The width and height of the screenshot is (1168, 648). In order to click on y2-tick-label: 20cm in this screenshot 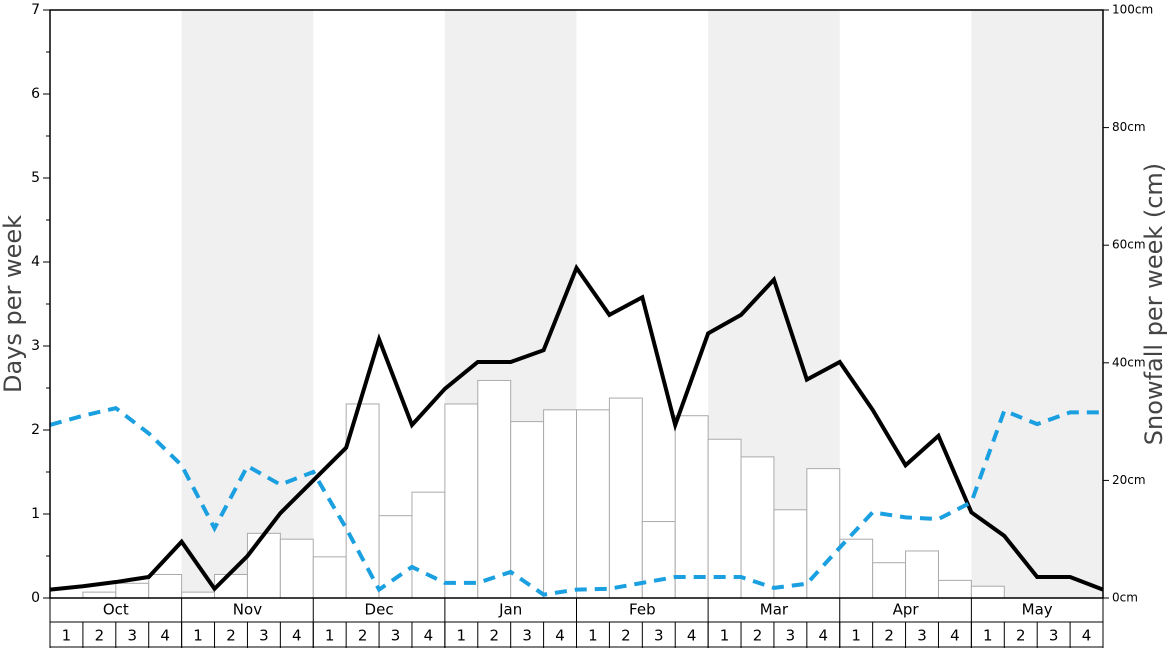, I will do `click(1129, 480)`.